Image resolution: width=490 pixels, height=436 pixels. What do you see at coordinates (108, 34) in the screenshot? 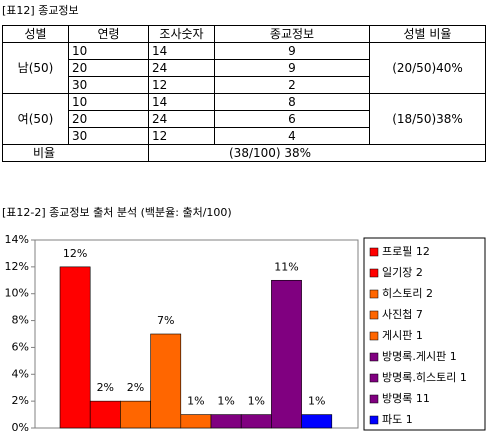
I see `header-cell: 연령` at bounding box center [108, 34].